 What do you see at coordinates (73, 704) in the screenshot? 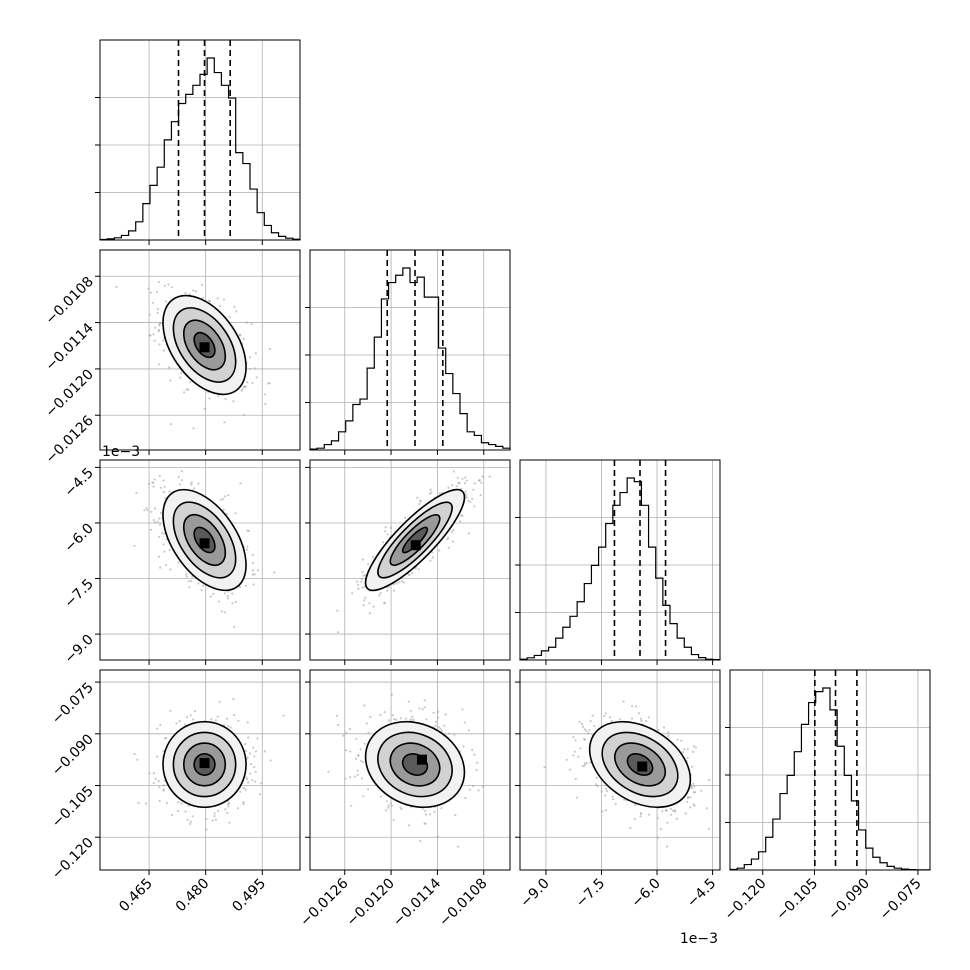
I see `y-tick-label: −0.075` at bounding box center [73, 704].